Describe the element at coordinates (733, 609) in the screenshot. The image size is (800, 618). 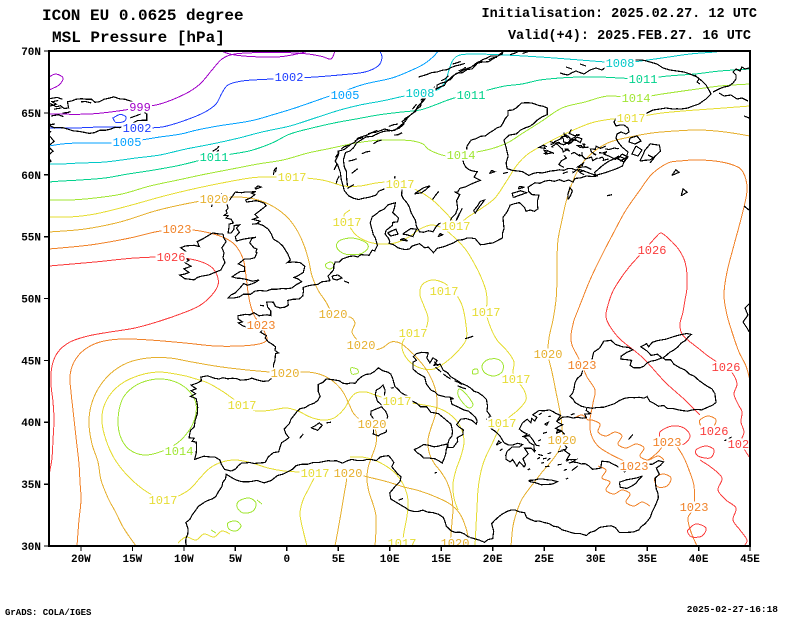
I see `svg-text: 2025-02-27-16:18` at that location.